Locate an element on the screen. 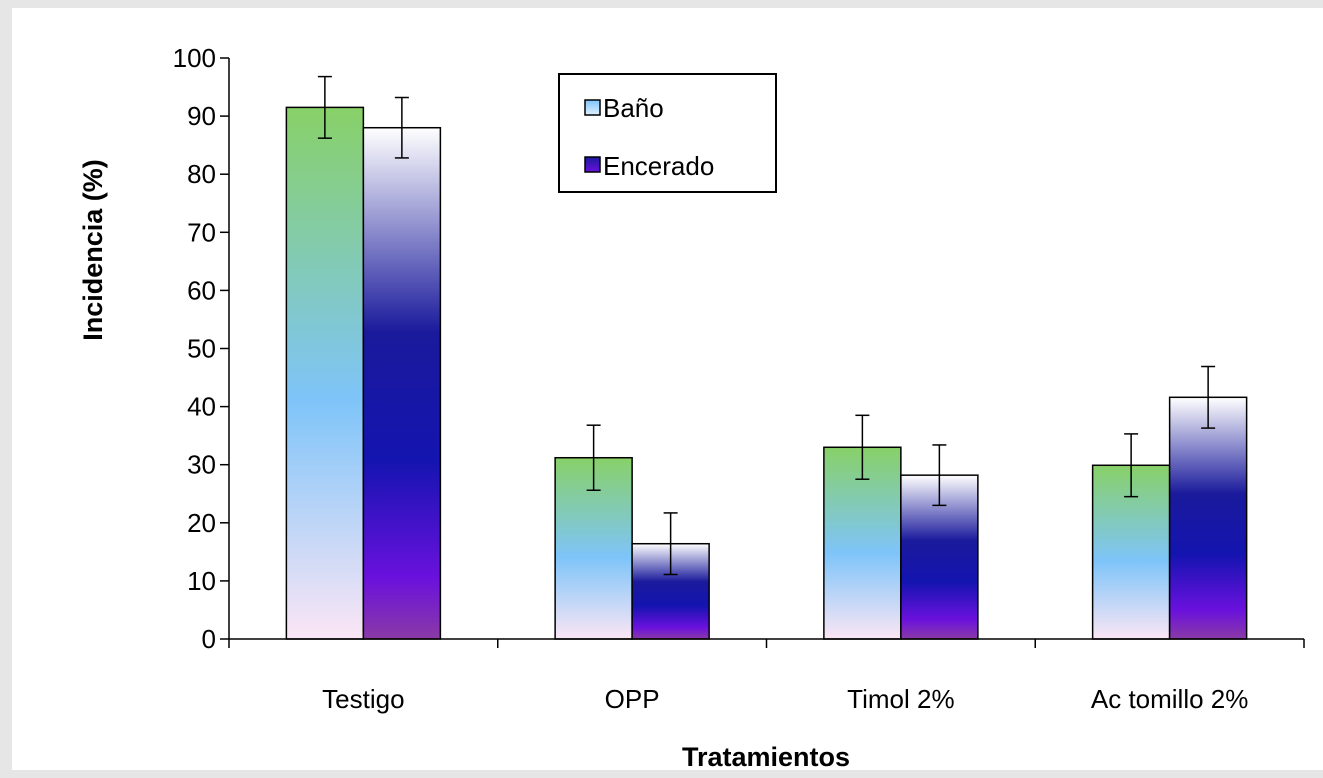 This screenshot has width=1323, height=778. y-tick-label: 50 is located at coordinates (201, 349).